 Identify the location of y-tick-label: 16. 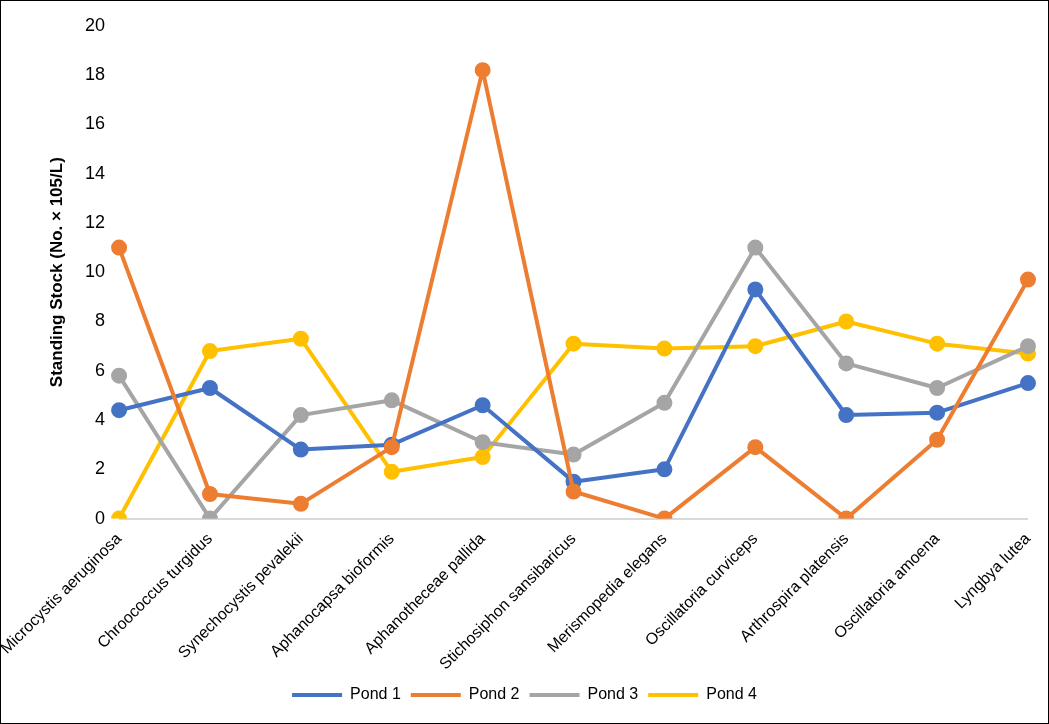
(95, 123).